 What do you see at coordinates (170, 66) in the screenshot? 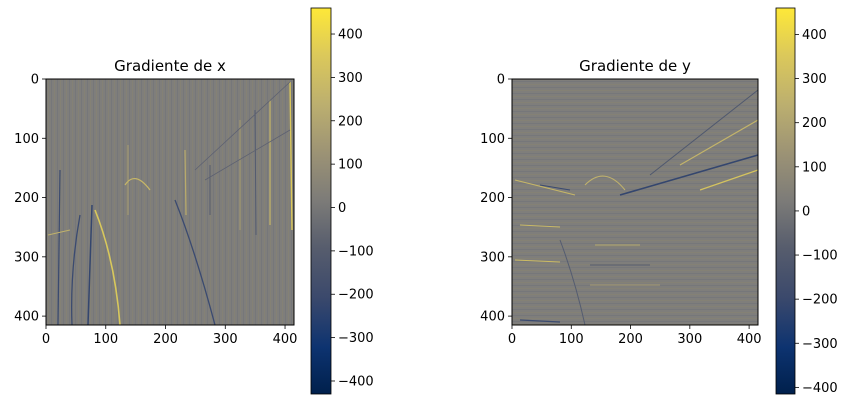
I see `chart-title: Gradiente de x` at bounding box center [170, 66].